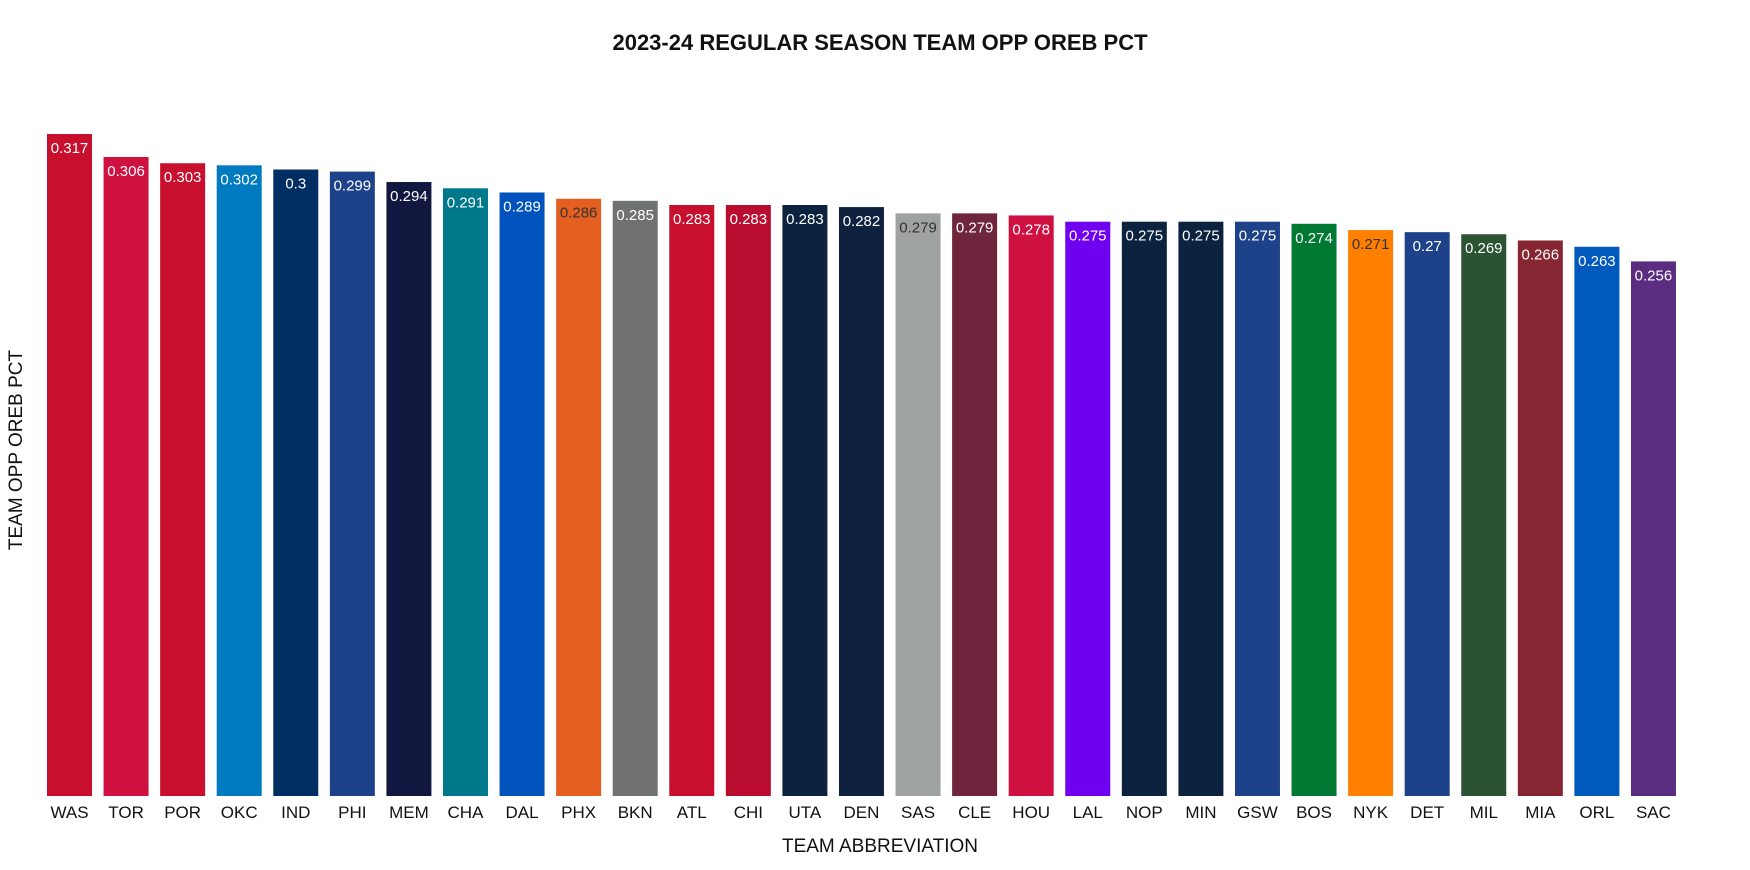  Describe the element at coordinates (295, 812) in the screenshot. I see `x-tick-label-ind: IND` at that location.